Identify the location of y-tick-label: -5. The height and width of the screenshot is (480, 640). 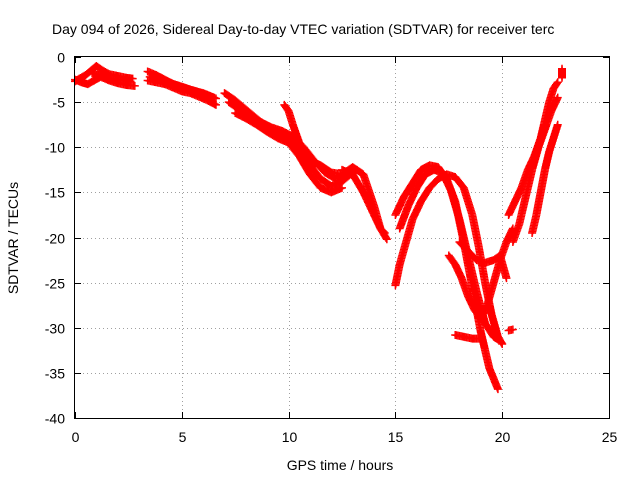
(59, 103).